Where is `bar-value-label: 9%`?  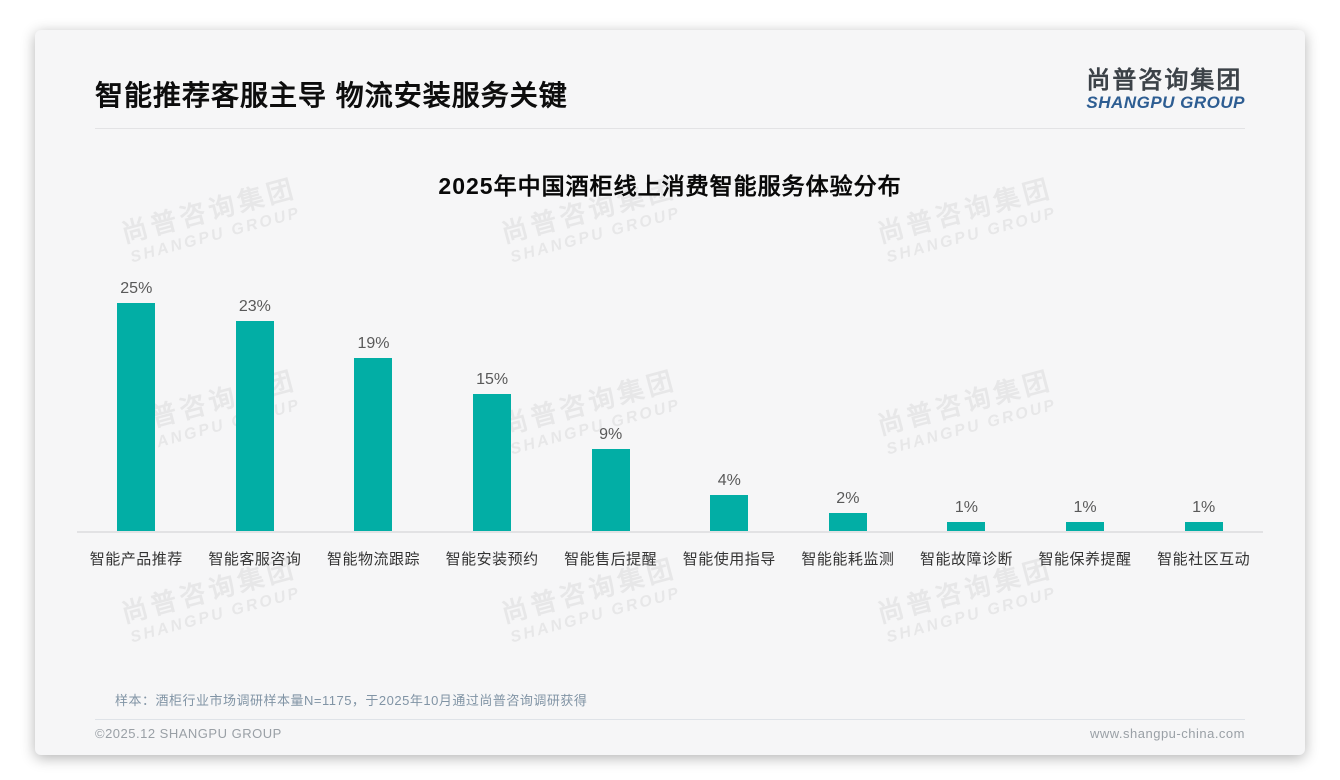
bar-value-label: 9% is located at coordinates (611, 434).